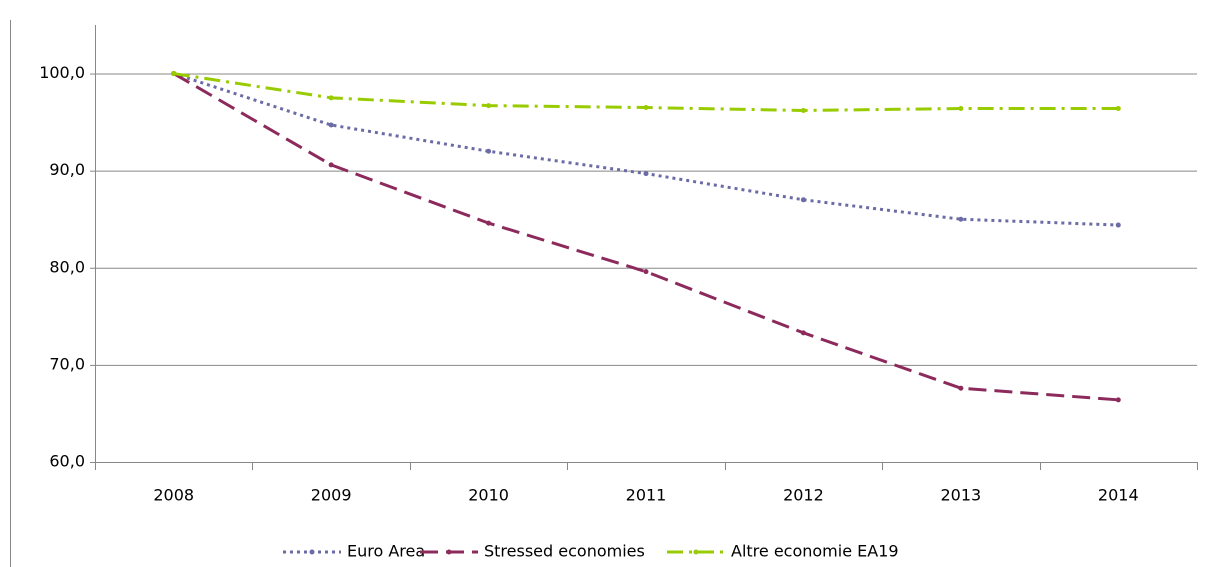 The image size is (1228, 567). I want to click on legend-label: Euro Area, so click(386, 551).